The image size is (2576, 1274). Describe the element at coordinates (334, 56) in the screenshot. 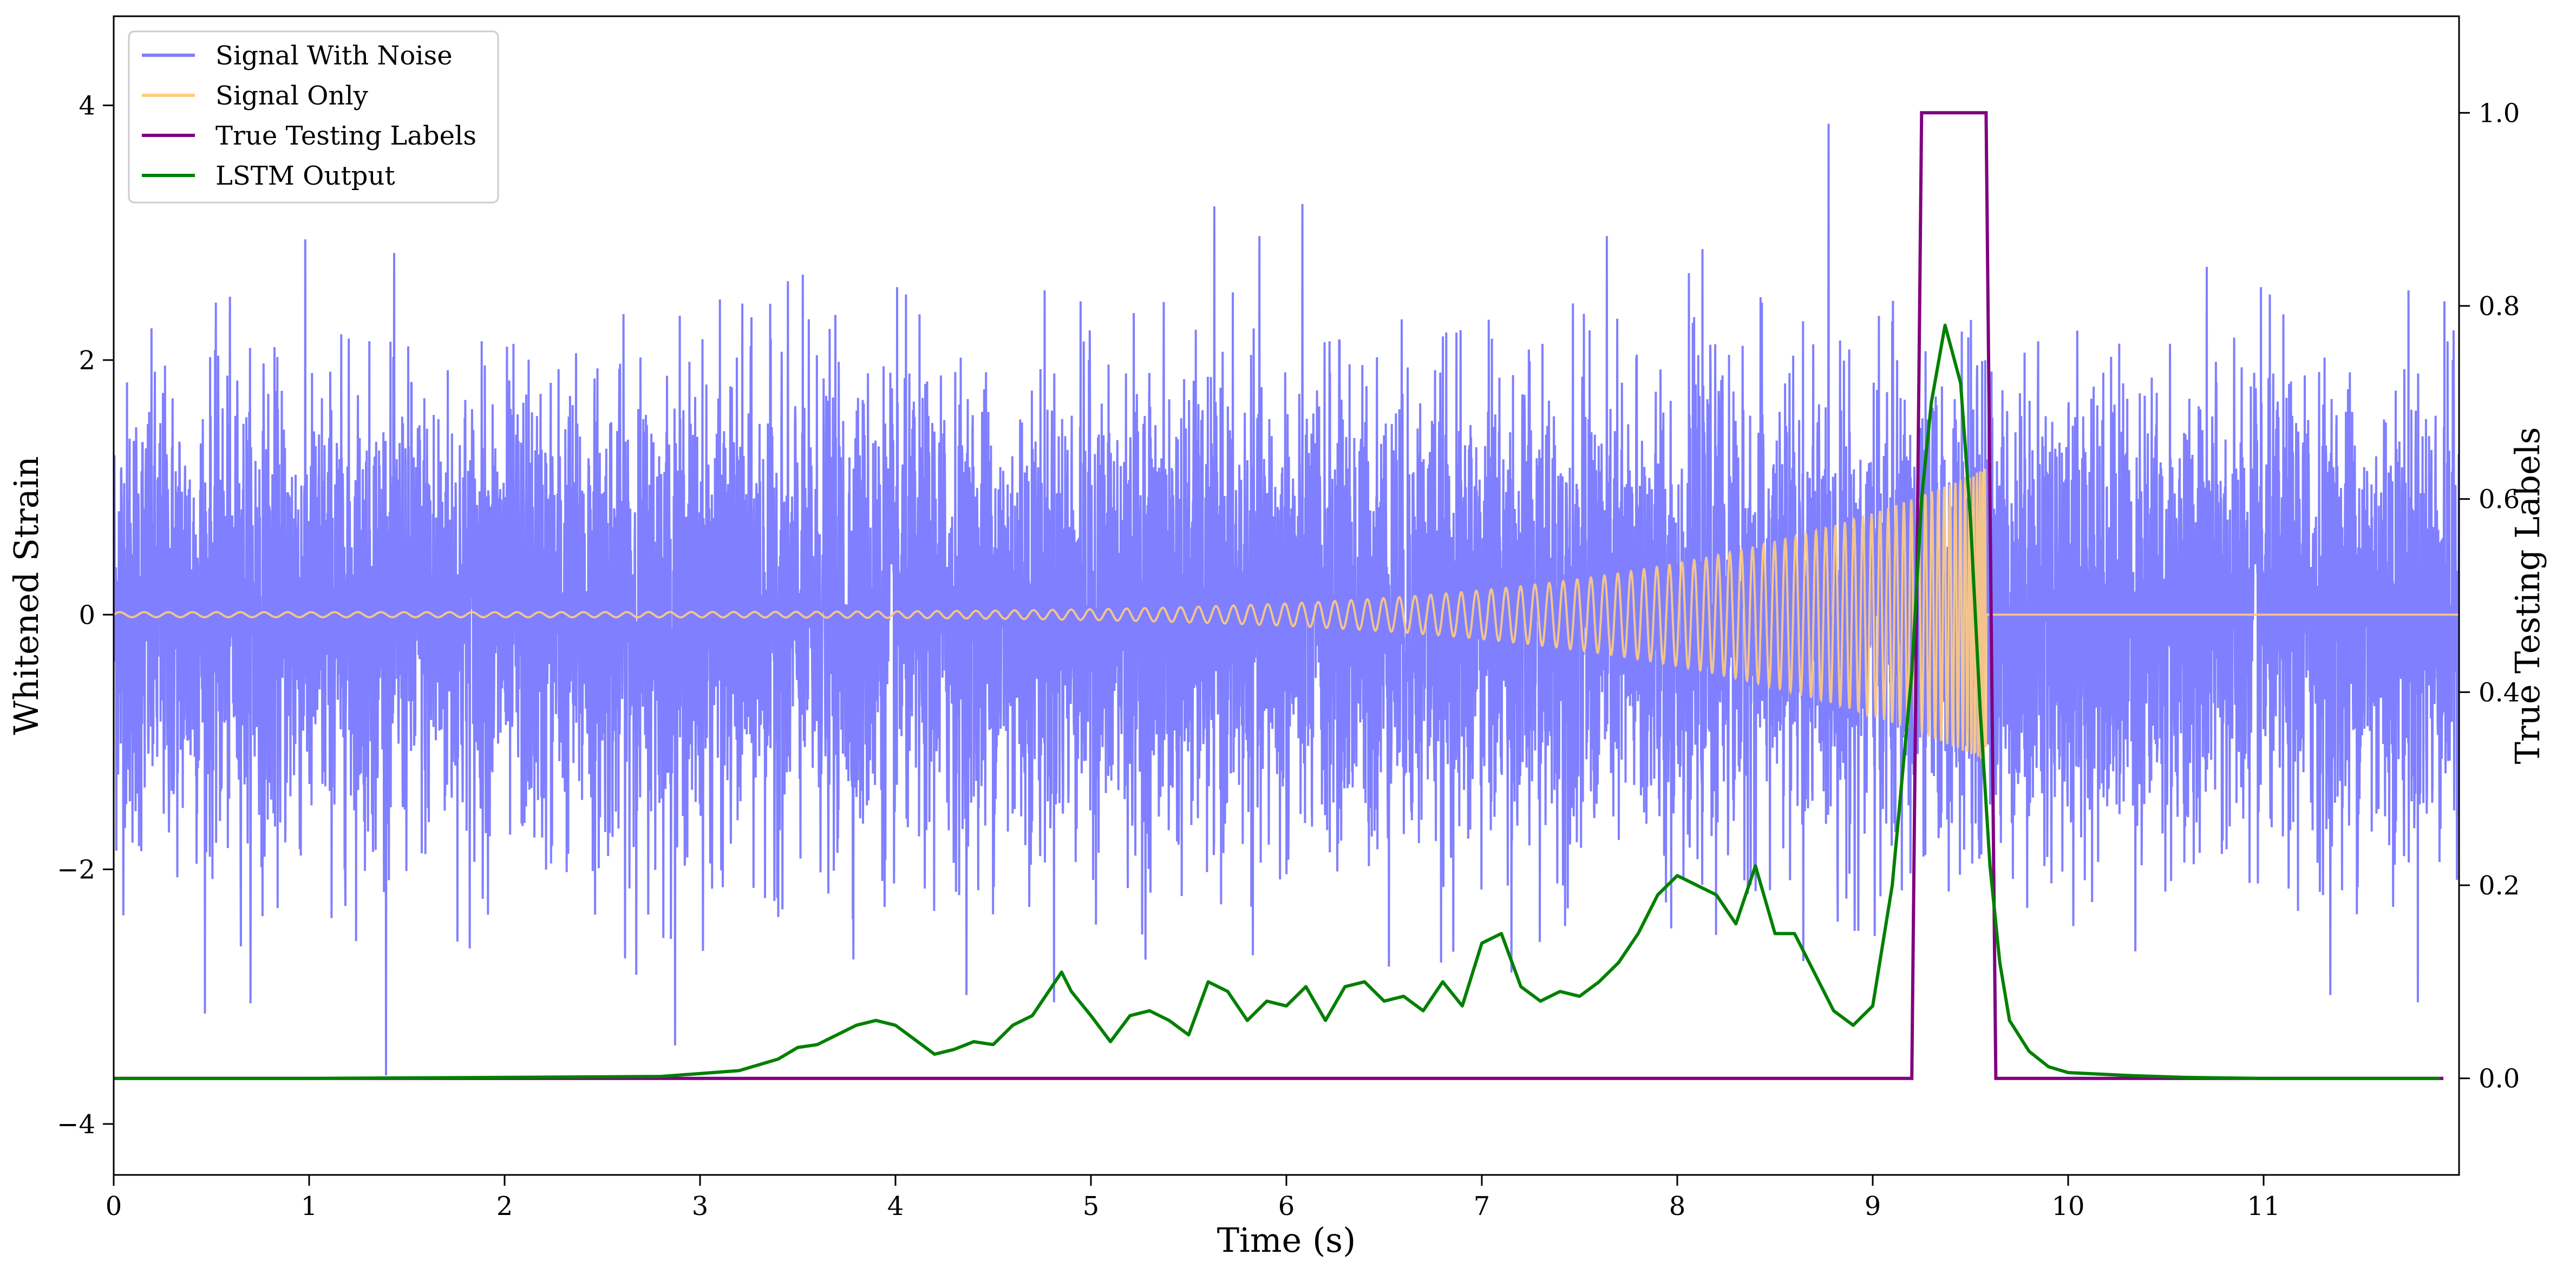

I see `legend-label: Signal With Noise` at that location.